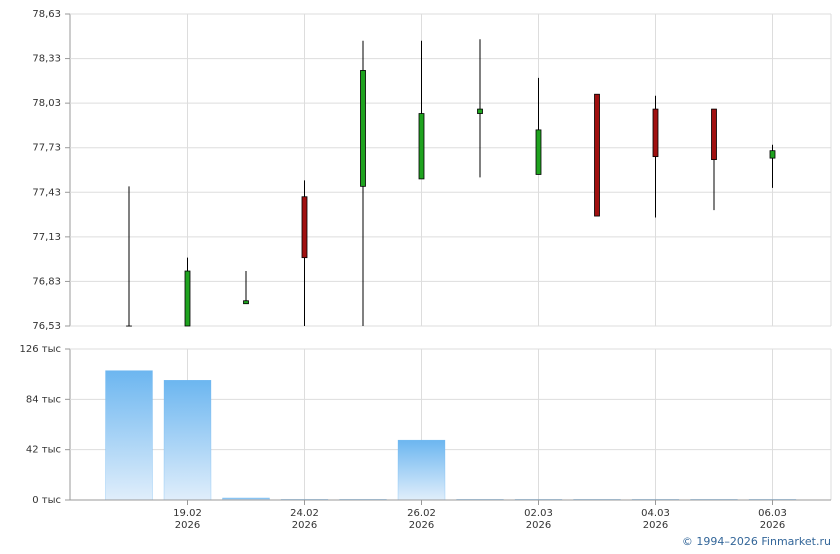 The height and width of the screenshot is (554, 840). What do you see at coordinates (46, 192) in the screenshot?
I see `y-tick-label: 77,43` at bounding box center [46, 192].